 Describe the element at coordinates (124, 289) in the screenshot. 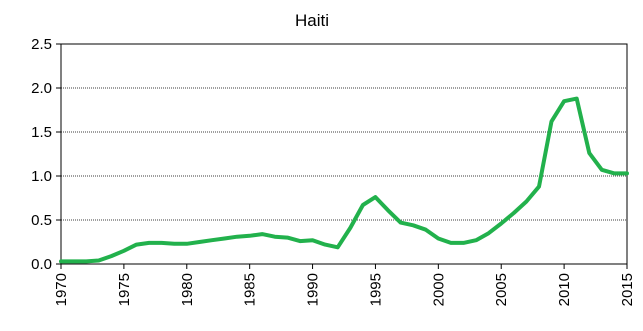

I see `x-tick-label: 1975` at that location.